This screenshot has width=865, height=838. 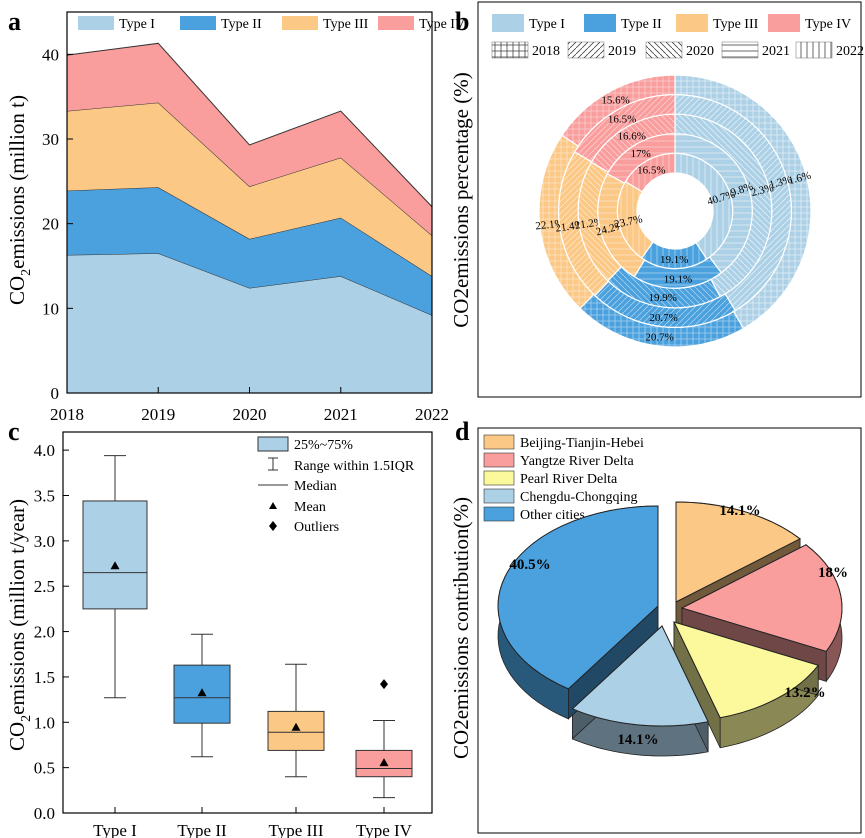 What do you see at coordinates (578, 497) in the screenshot?
I see `legend-label: Chengdu-Chongqing` at bounding box center [578, 497].